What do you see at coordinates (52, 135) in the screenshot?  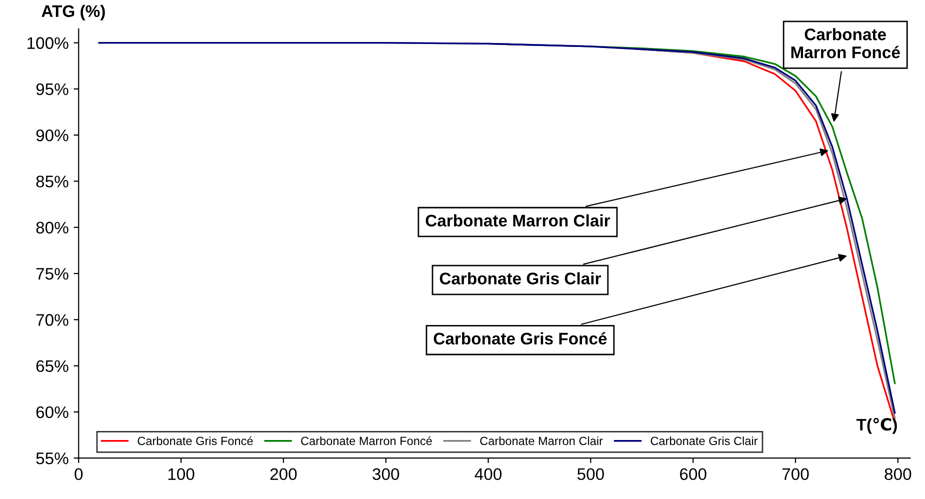 I see `y-tick-label: 90%` at bounding box center [52, 135].